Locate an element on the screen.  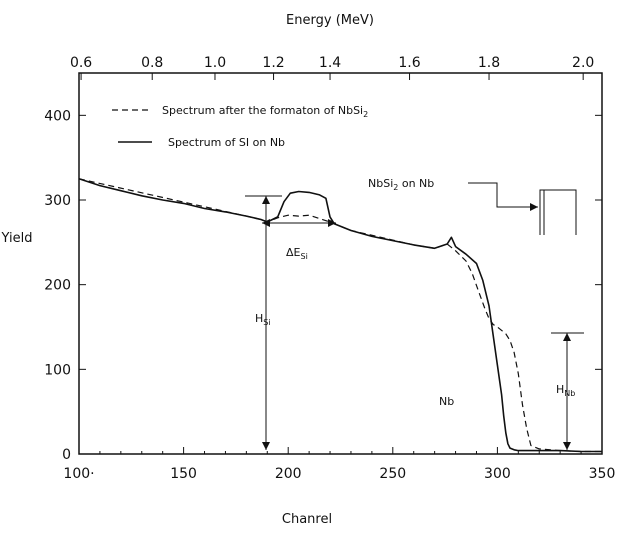
h-si-label: HSi is located at coordinates (263, 319).